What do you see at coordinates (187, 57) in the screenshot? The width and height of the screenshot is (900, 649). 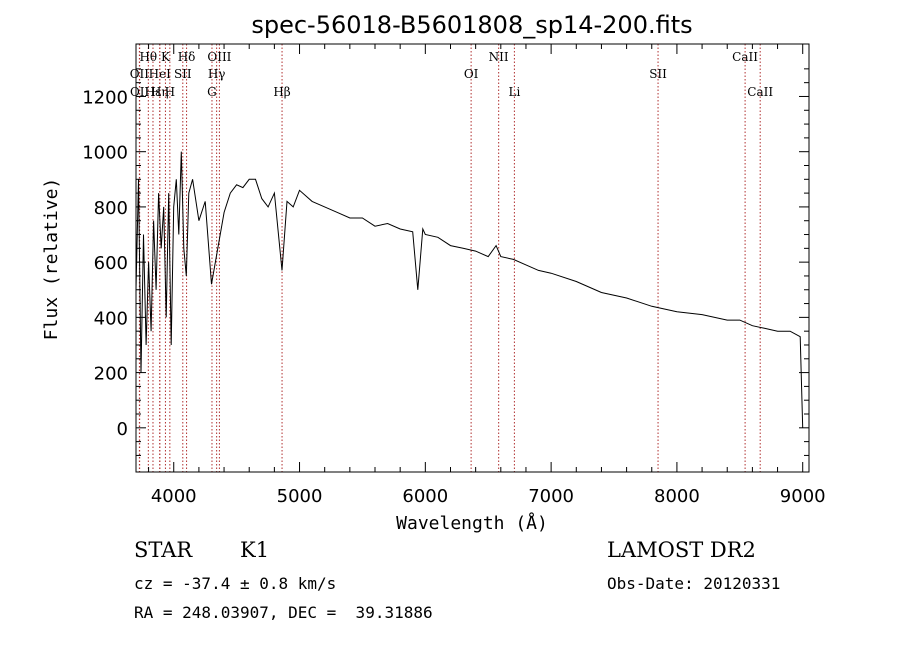 I see `spectral-line-label: Hδ` at bounding box center [187, 57].